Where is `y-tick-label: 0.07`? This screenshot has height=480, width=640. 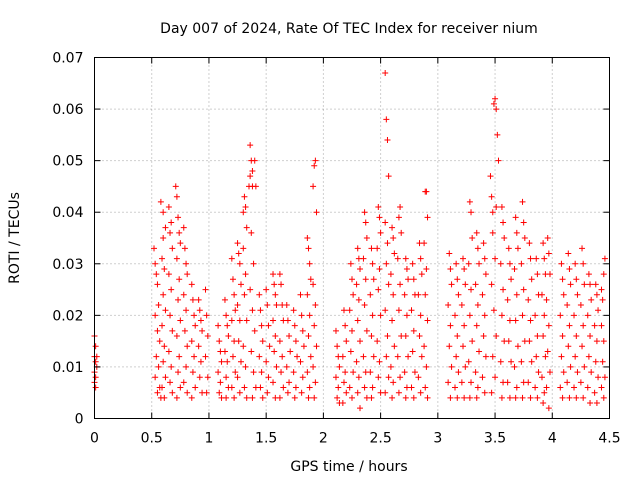
y-tick-label: 0.07 is located at coordinates (67, 59).